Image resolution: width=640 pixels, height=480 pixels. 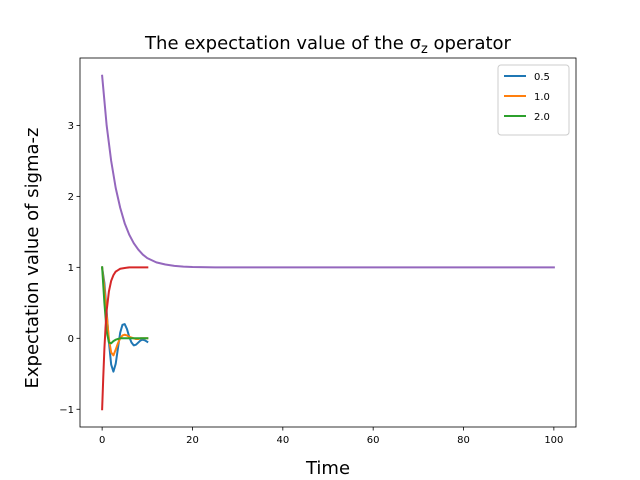 What do you see at coordinates (282, 440) in the screenshot?
I see `x-tick-label: 40` at bounding box center [282, 440].